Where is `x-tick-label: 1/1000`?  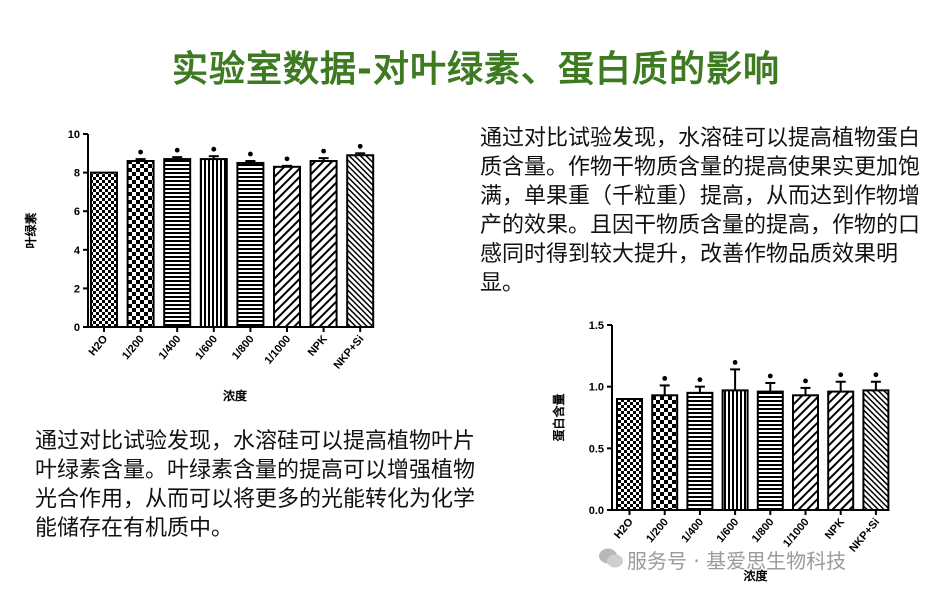 x-tick-label: 1/1000 is located at coordinates (277, 349).